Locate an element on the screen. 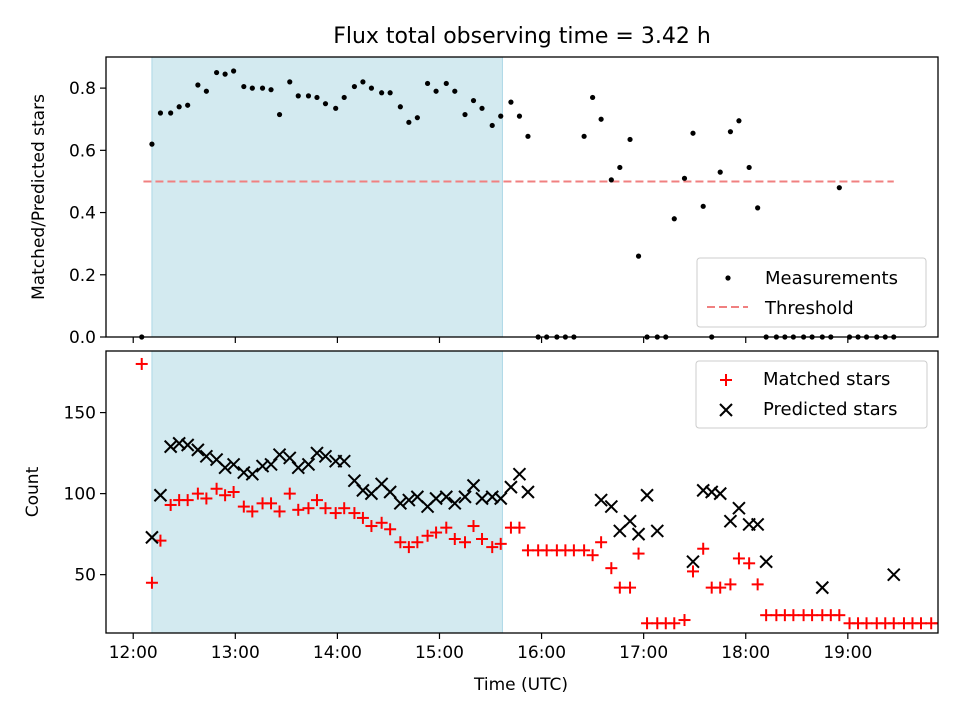 This screenshot has width=960, height=720. x-tick-label: 13:00 is located at coordinates (235, 653).